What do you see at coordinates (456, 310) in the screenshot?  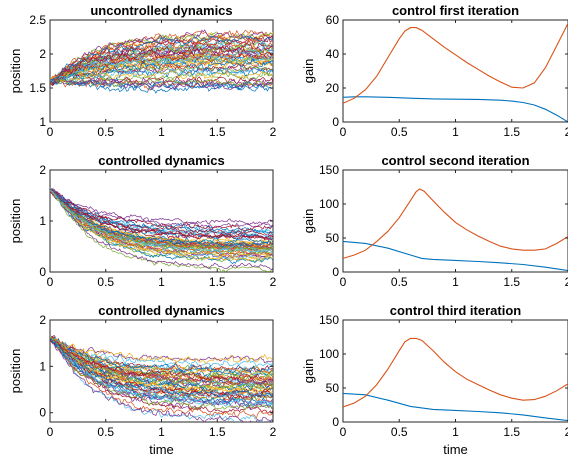 I see `chart-title: control third iteration` at bounding box center [456, 310].